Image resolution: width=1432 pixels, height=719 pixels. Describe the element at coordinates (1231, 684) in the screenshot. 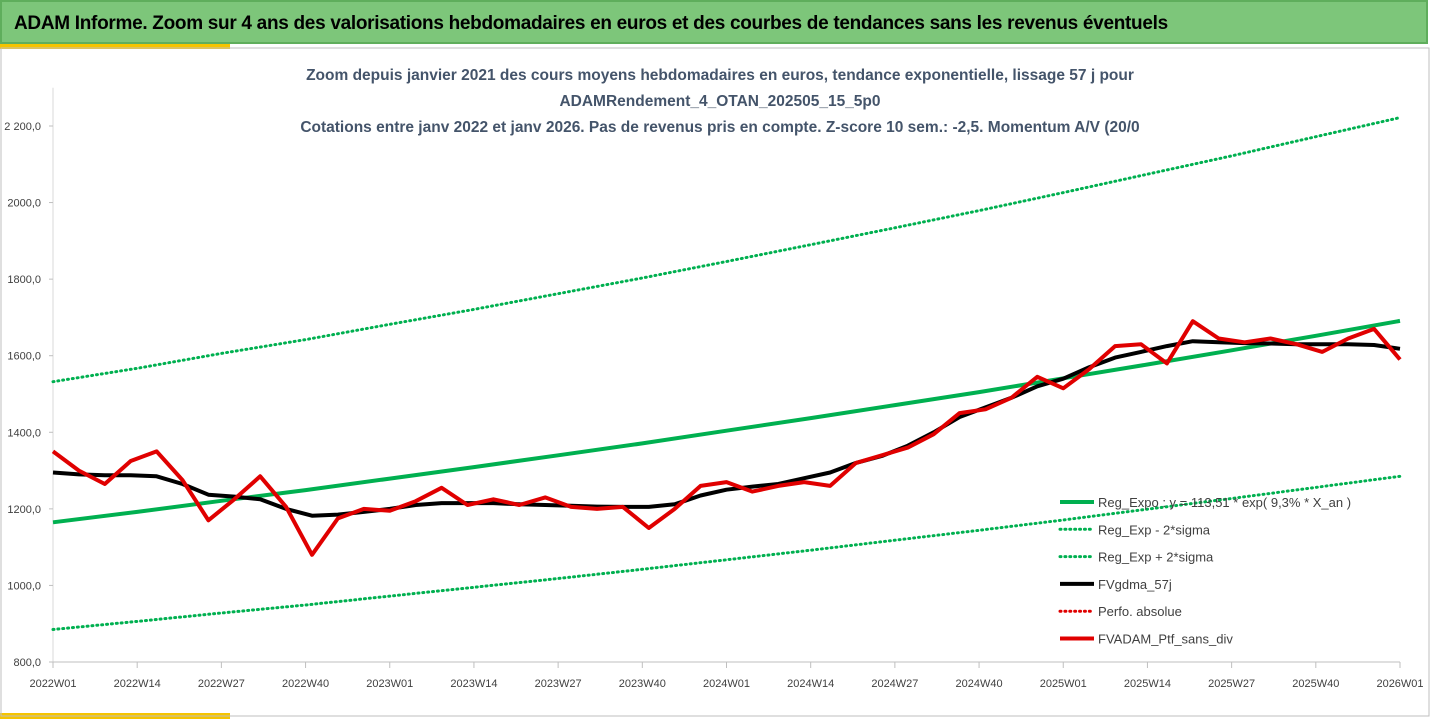

I see `x-tick-label: 2025W27` at that location.